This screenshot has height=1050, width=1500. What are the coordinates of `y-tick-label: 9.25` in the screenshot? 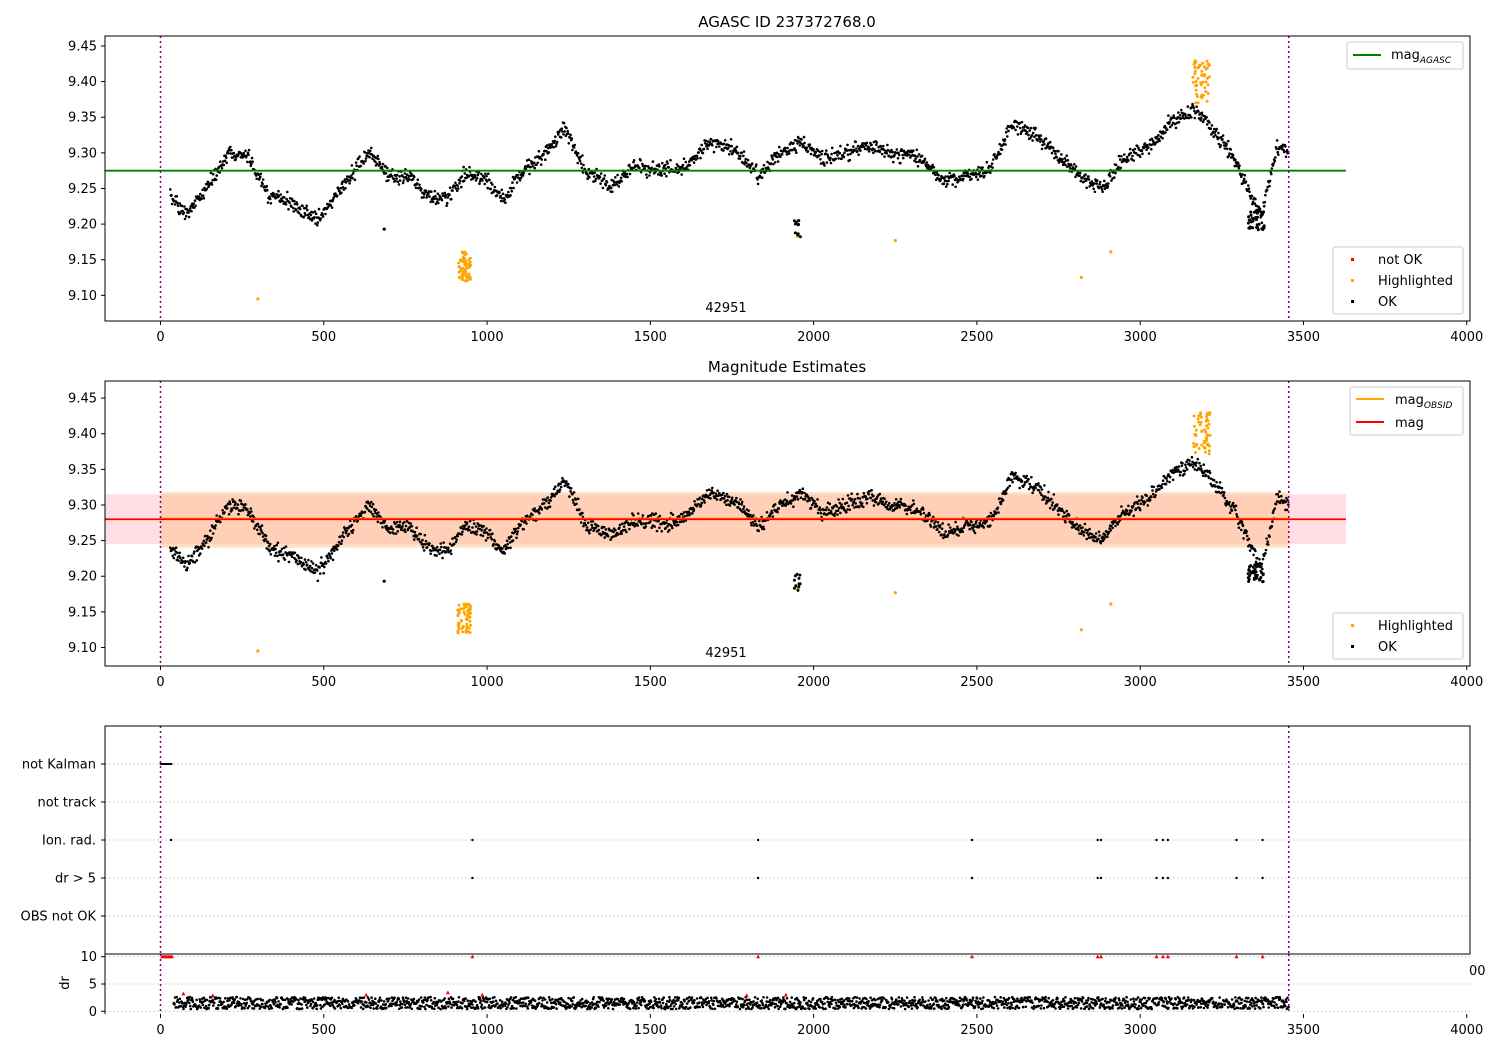 It's located at (82, 541).